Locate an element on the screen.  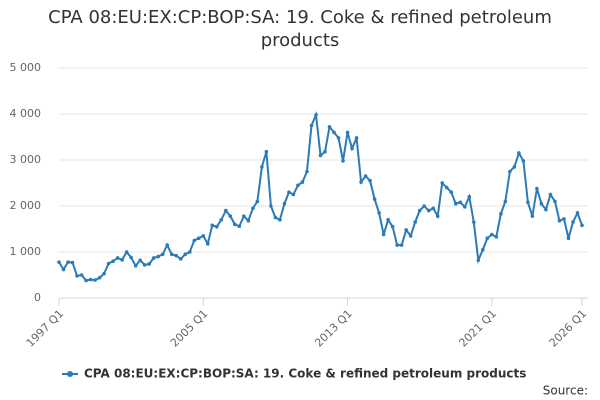
y-tick-label: 1 000 is located at coordinates (26, 251).